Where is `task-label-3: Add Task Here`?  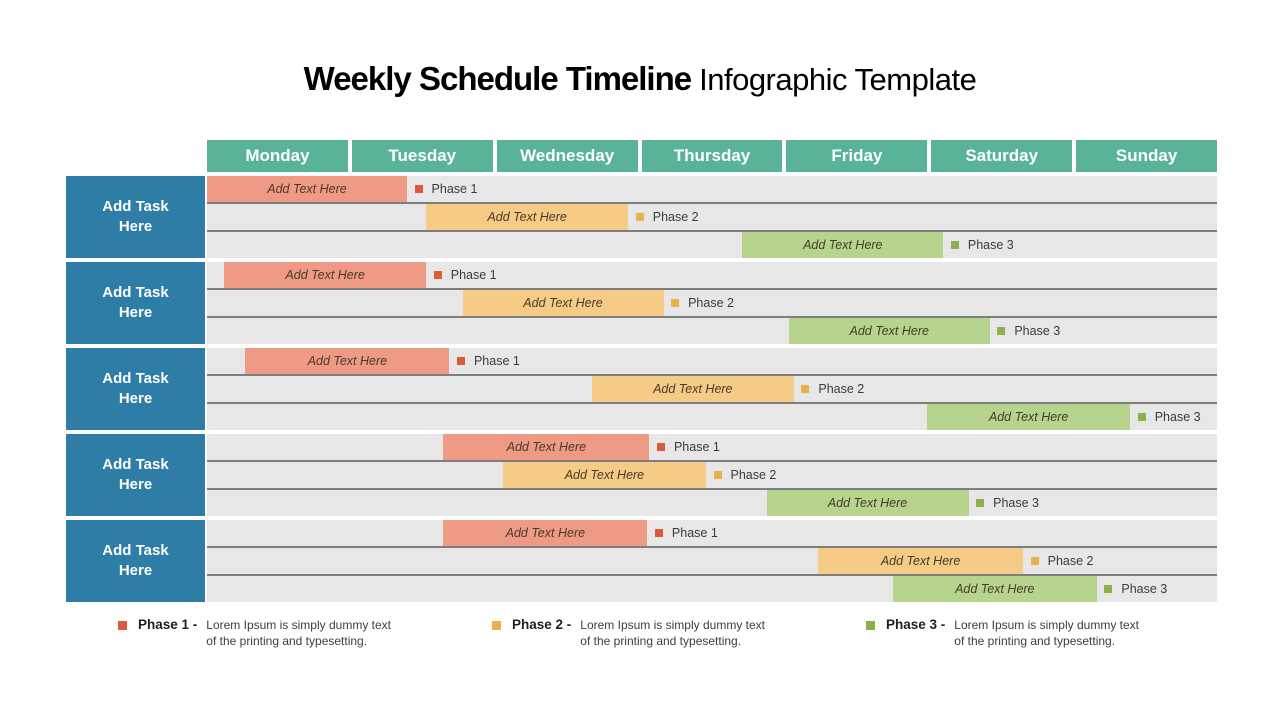
task-label-3: Add Task Here is located at coordinates (135, 389).